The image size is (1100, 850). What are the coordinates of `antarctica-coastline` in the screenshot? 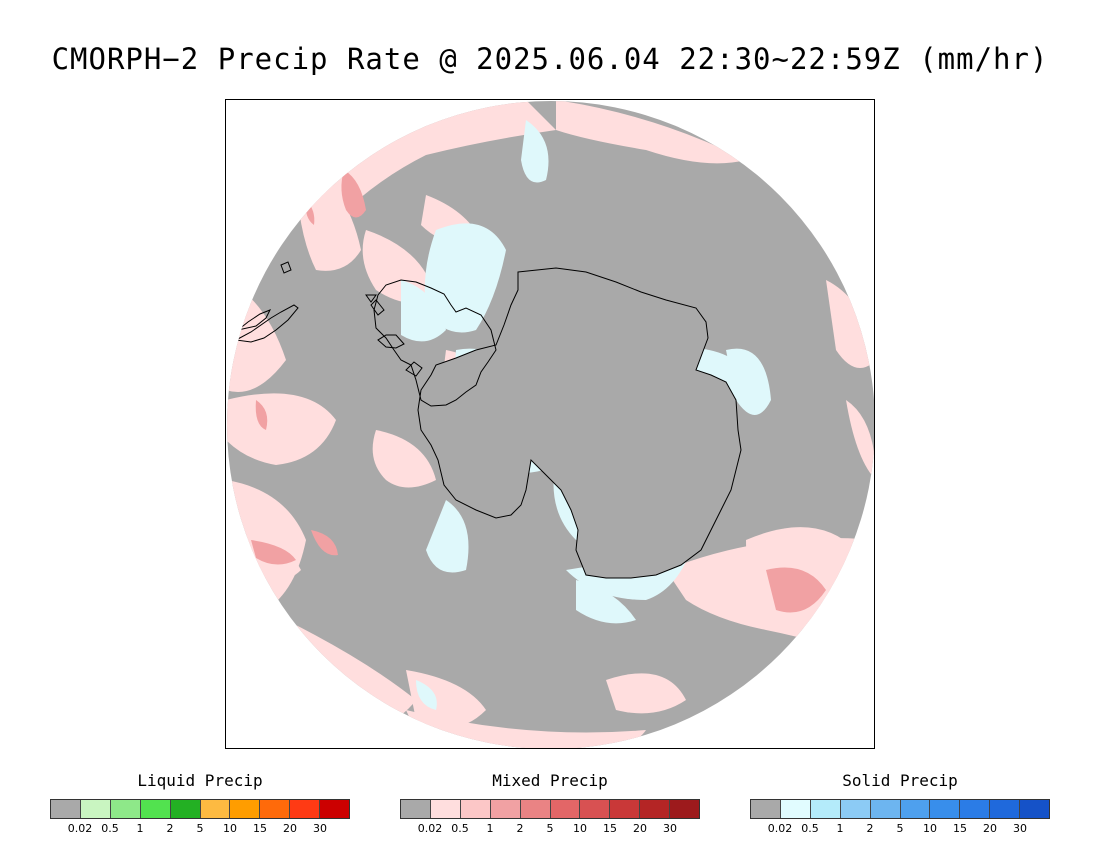 It's located at (579, 423).